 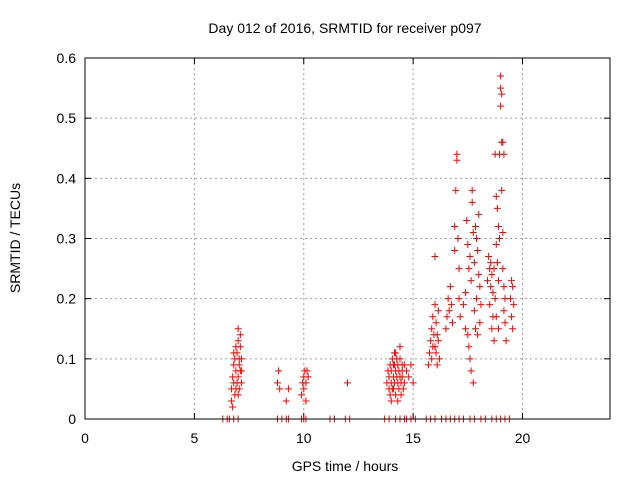 I want to click on x-axis-label: GPS time / hours, so click(x=345, y=466).